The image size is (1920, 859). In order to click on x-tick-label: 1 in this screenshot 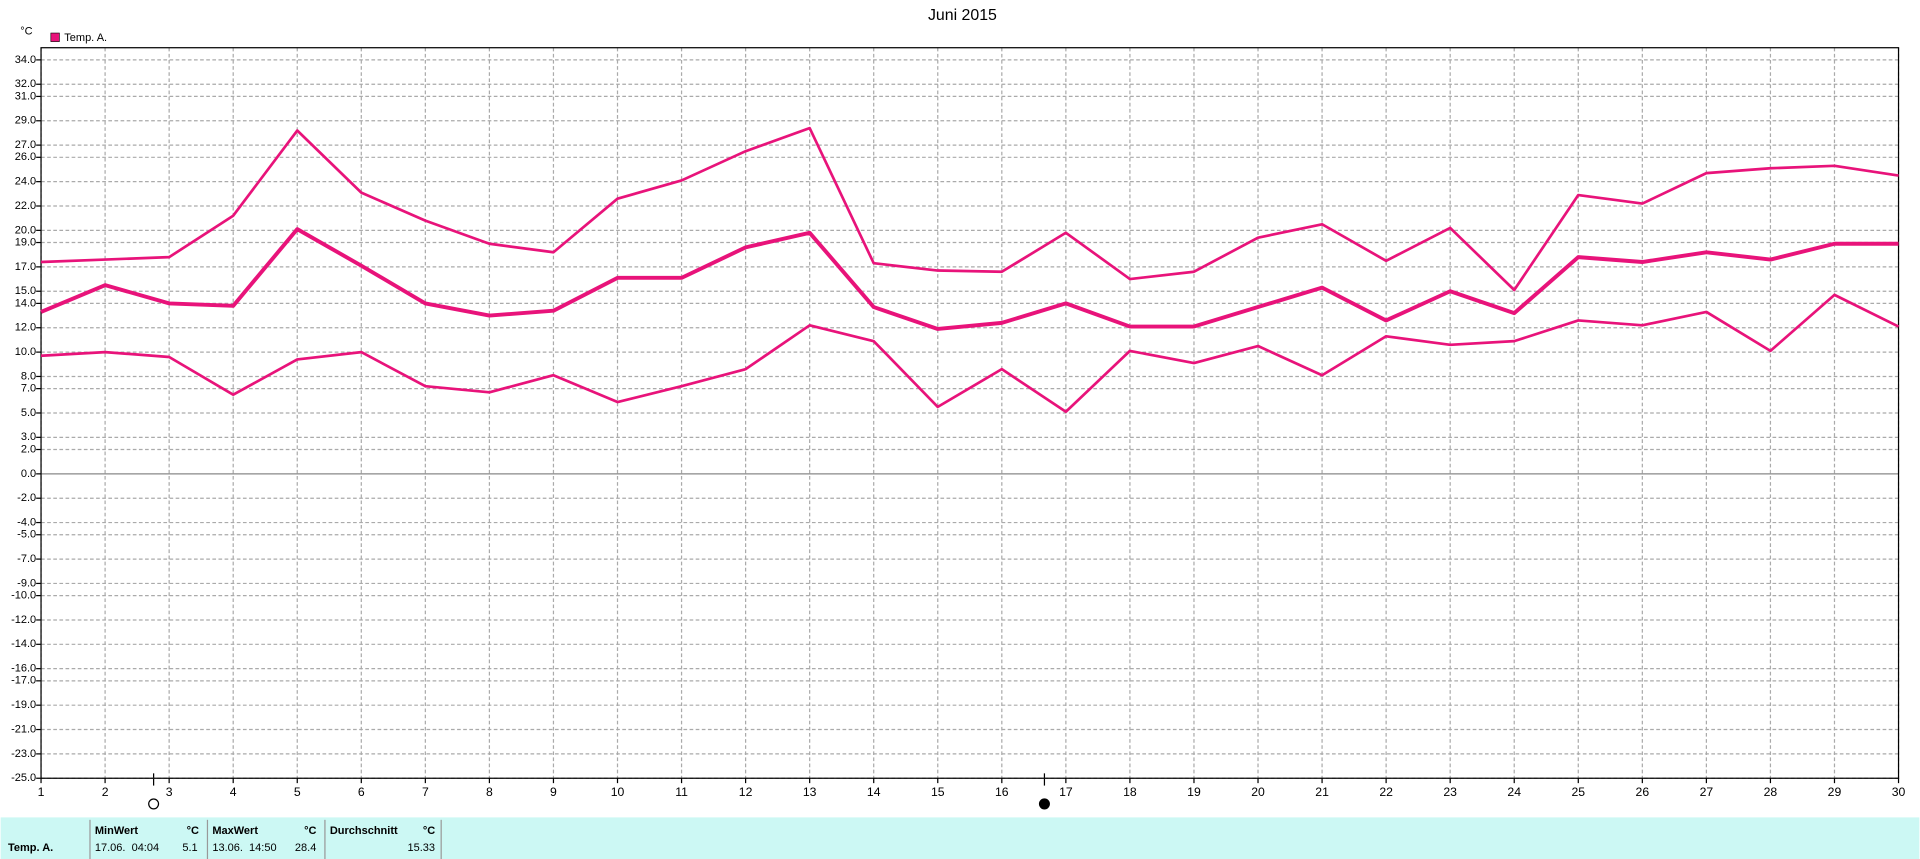, I will do `click(41, 792)`.